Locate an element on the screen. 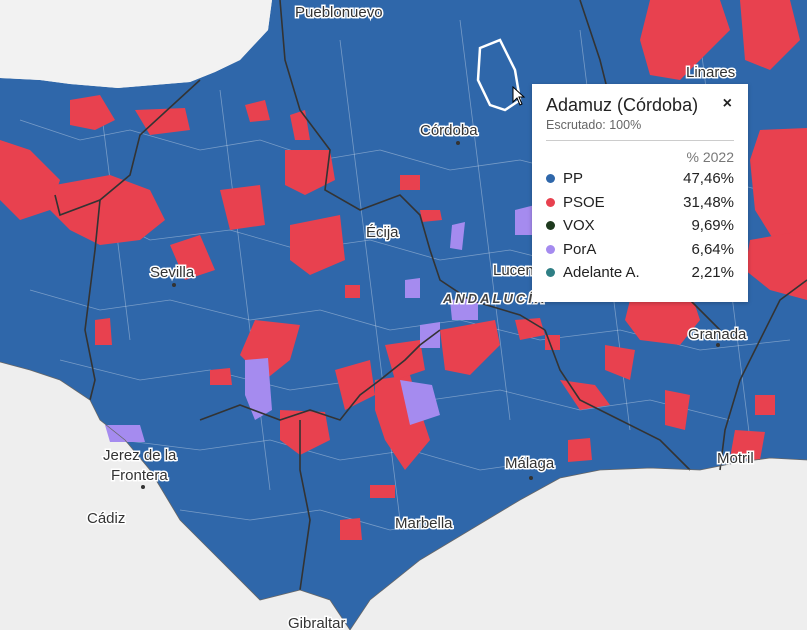 The width and height of the screenshot is (807, 630). label-linares: Linares is located at coordinates (710, 72).